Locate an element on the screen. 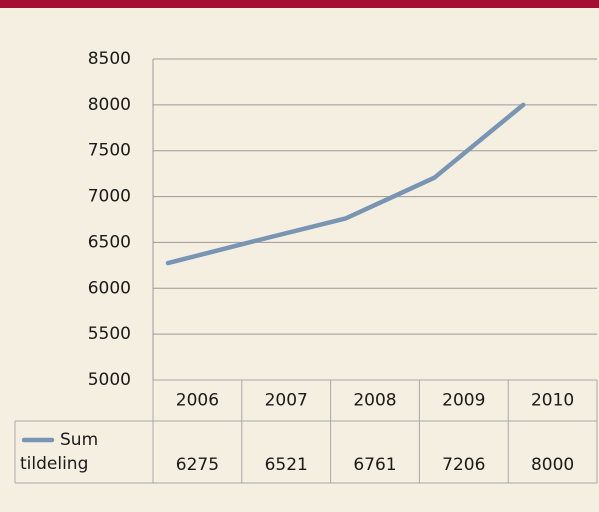 Image resolution: width=599 pixels, height=512 pixels. top-bar is located at coordinates (299, 4).